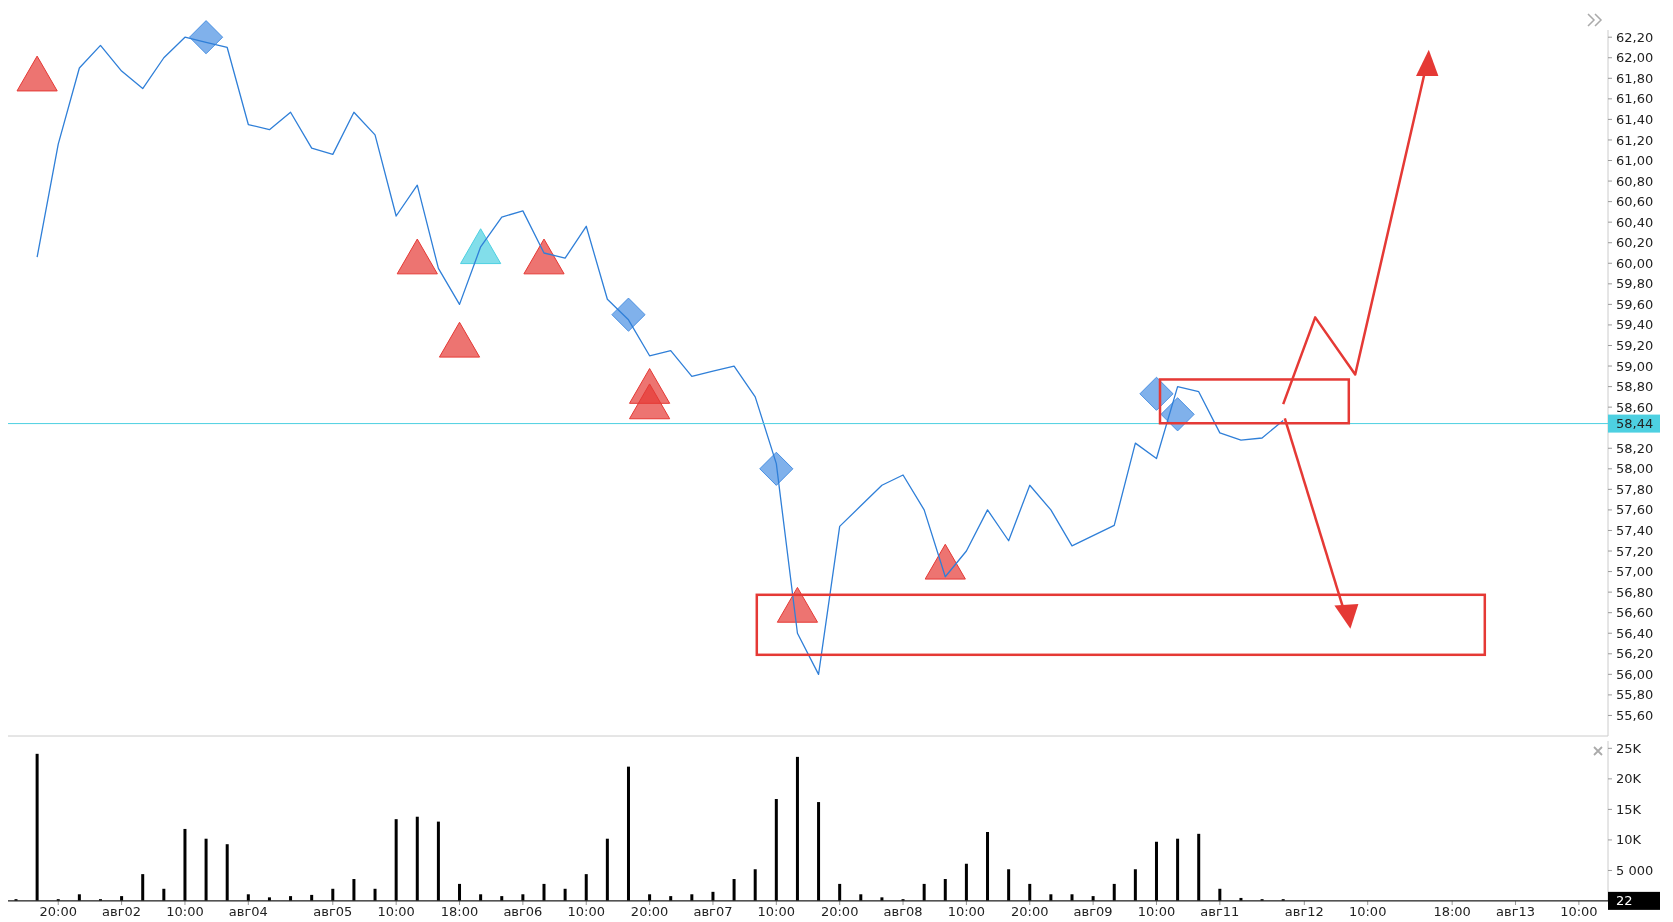 The height and width of the screenshot is (922, 1673). I want to click on y-tick-label: 60,00, so click(1635, 263).